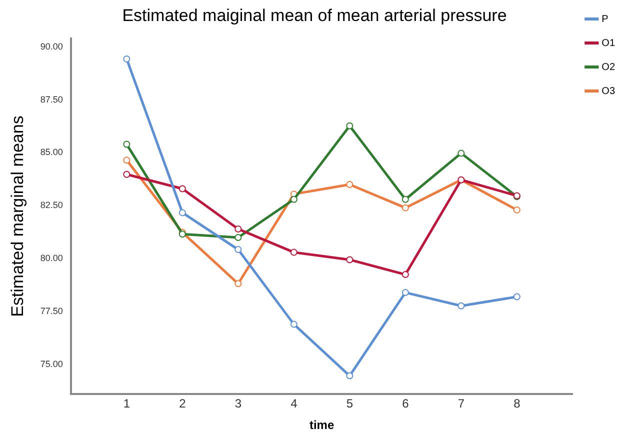 The image size is (635, 441). What do you see at coordinates (51, 258) in the screenshot?
I see `y-tick-label: 80.00` at bounding box center [51, 258].